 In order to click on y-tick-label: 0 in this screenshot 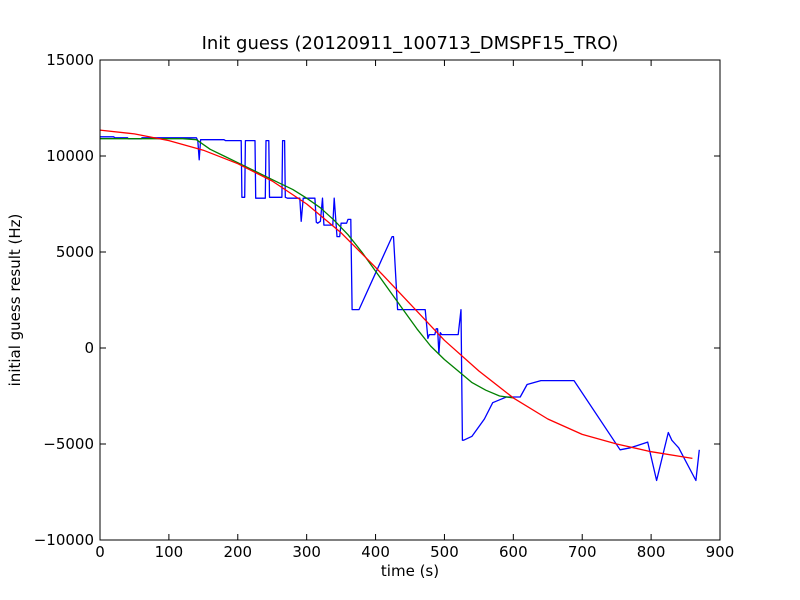, I will do `click(89, 348)`.